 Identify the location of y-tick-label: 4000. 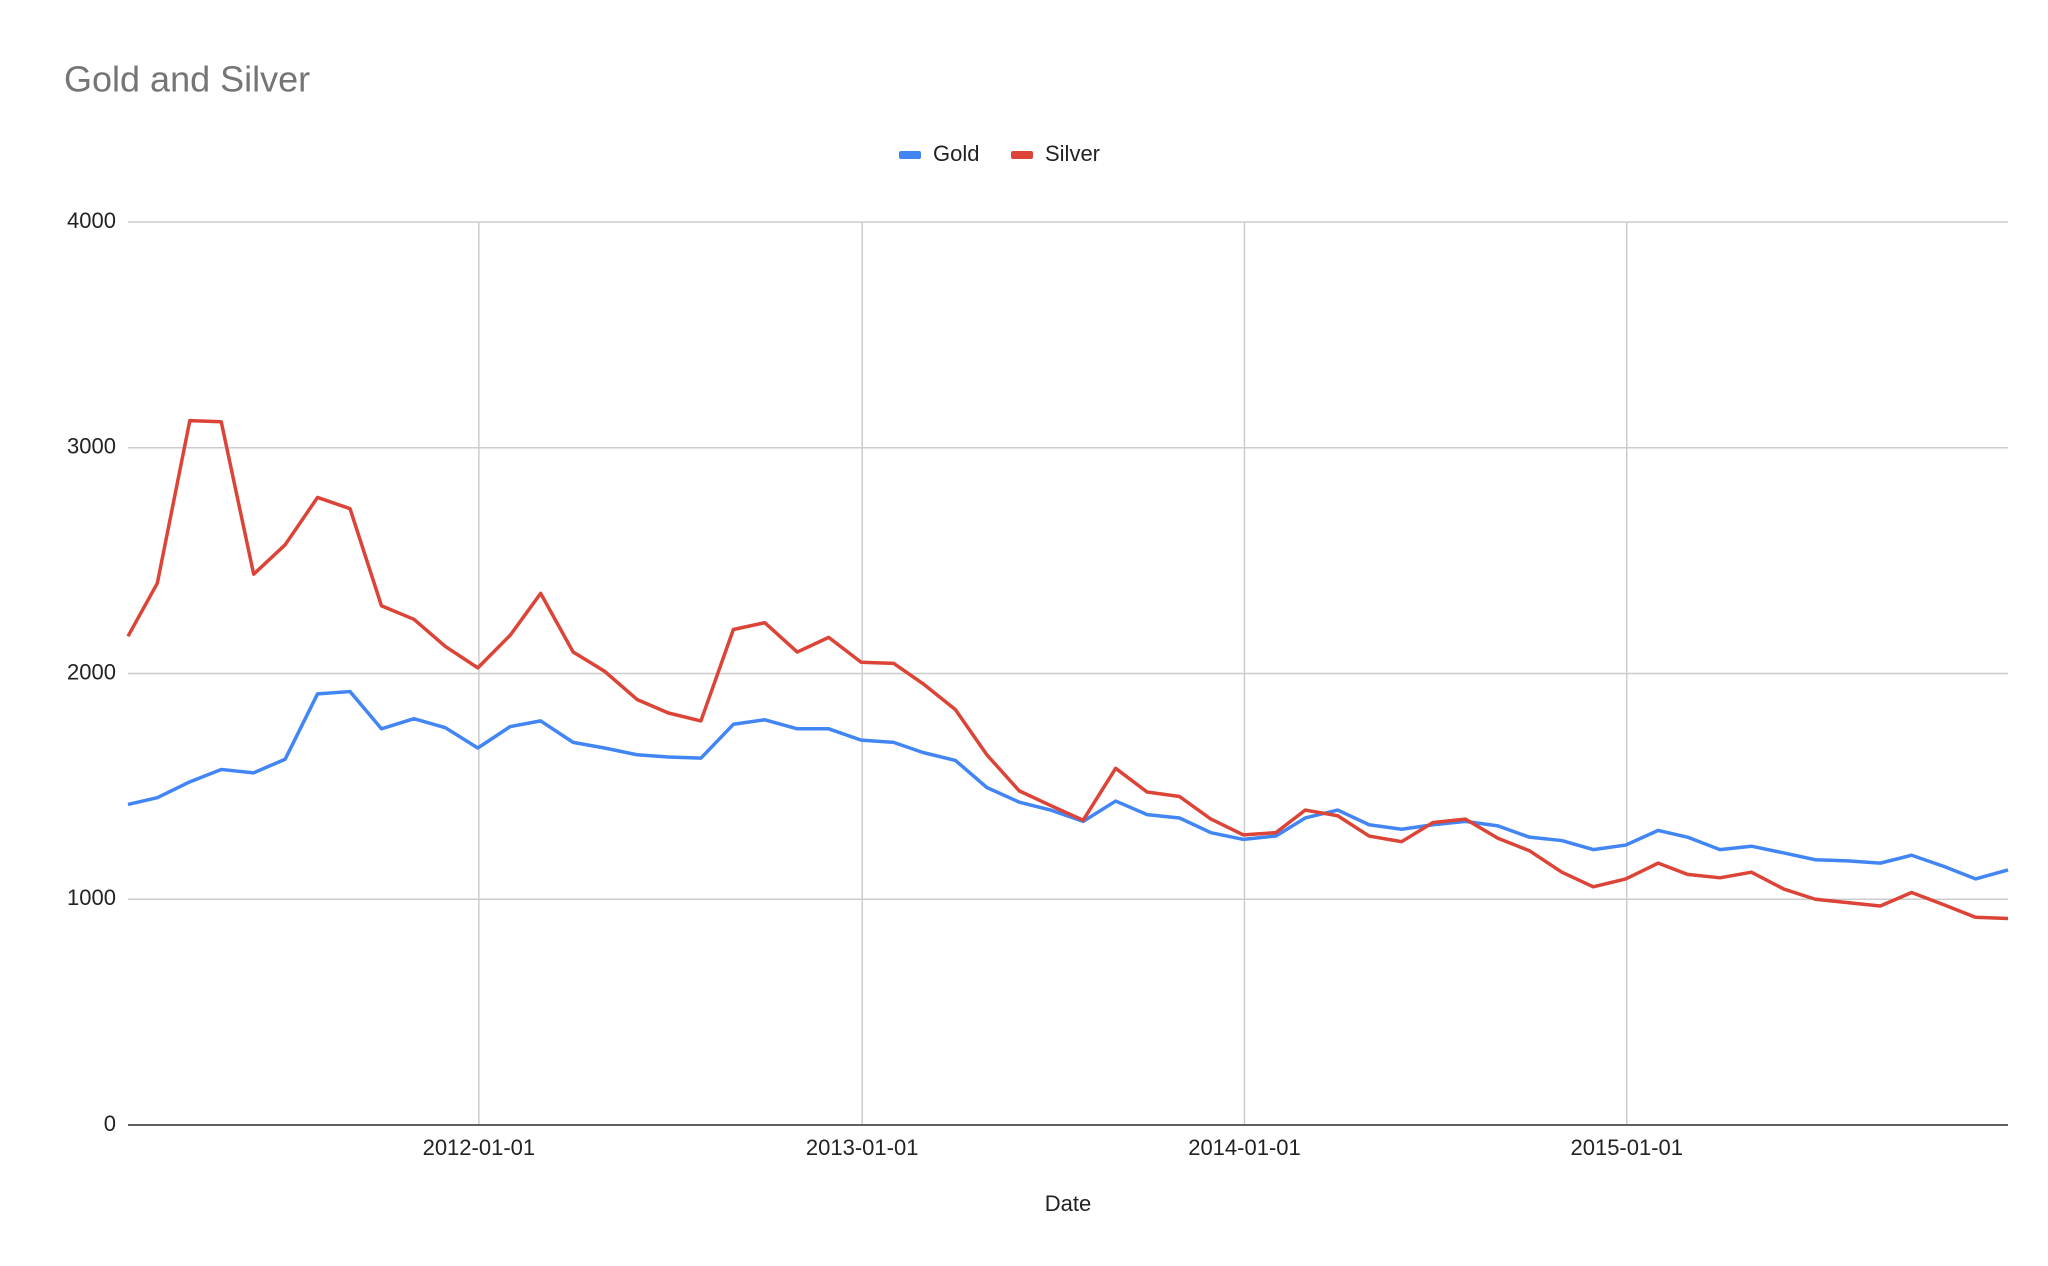
(91, 220).